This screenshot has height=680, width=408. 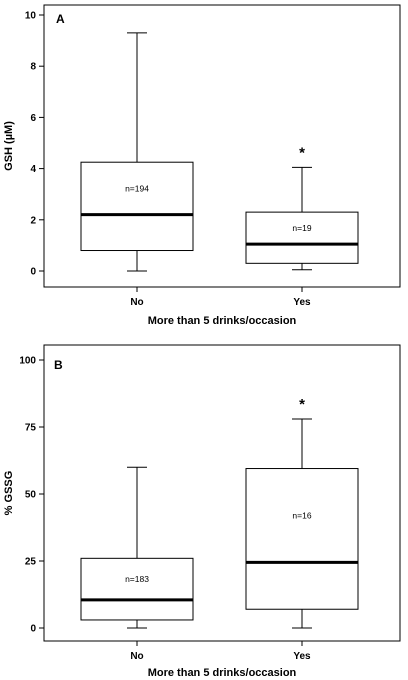 I want to click on panel-b-yes-box, so click(x=302, y=539).